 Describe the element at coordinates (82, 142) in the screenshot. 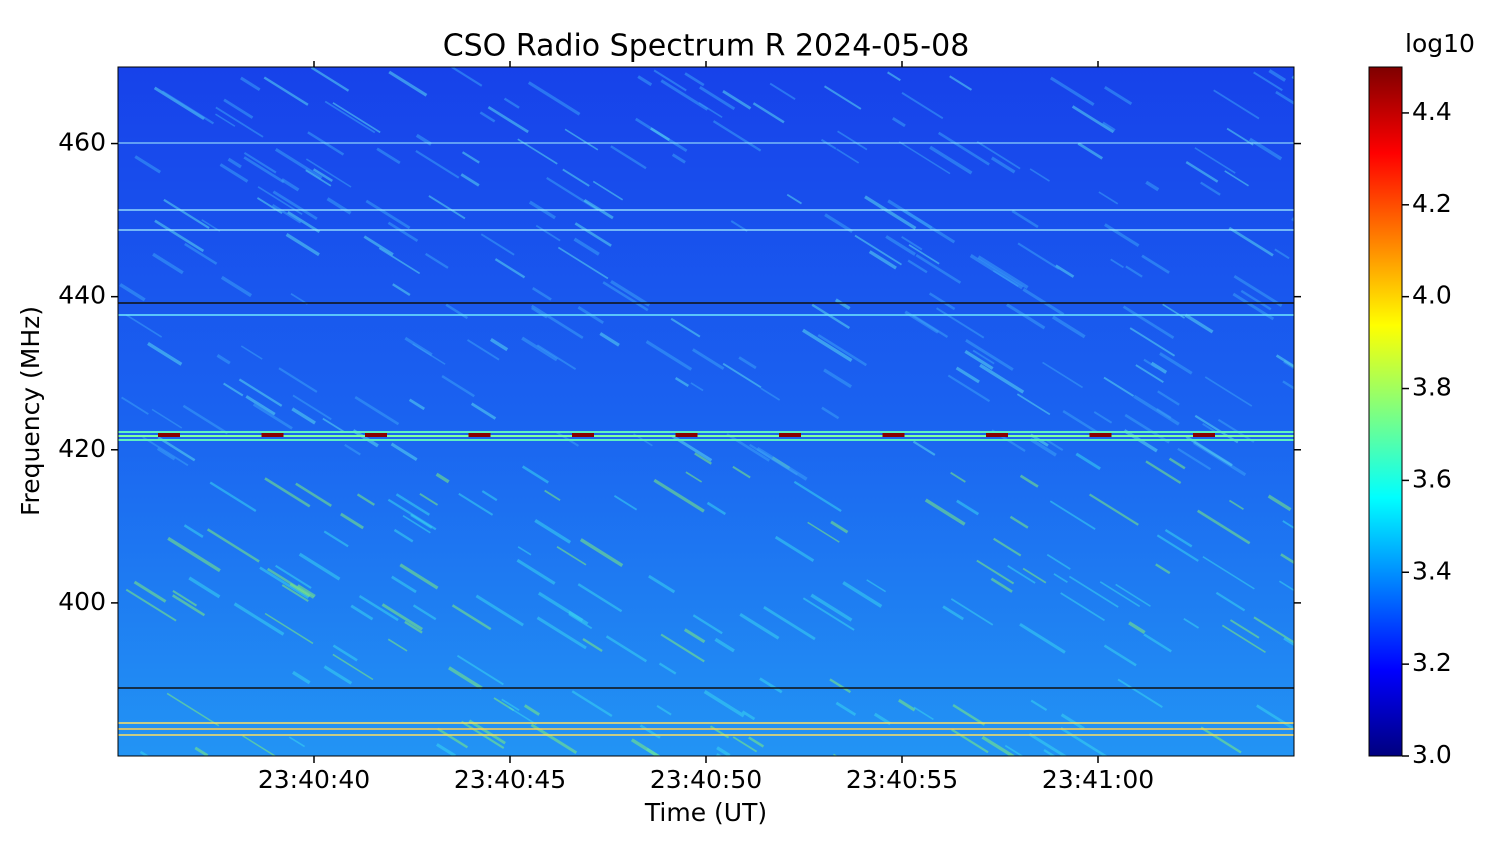

I see `y-tick-label: 460` at that location.